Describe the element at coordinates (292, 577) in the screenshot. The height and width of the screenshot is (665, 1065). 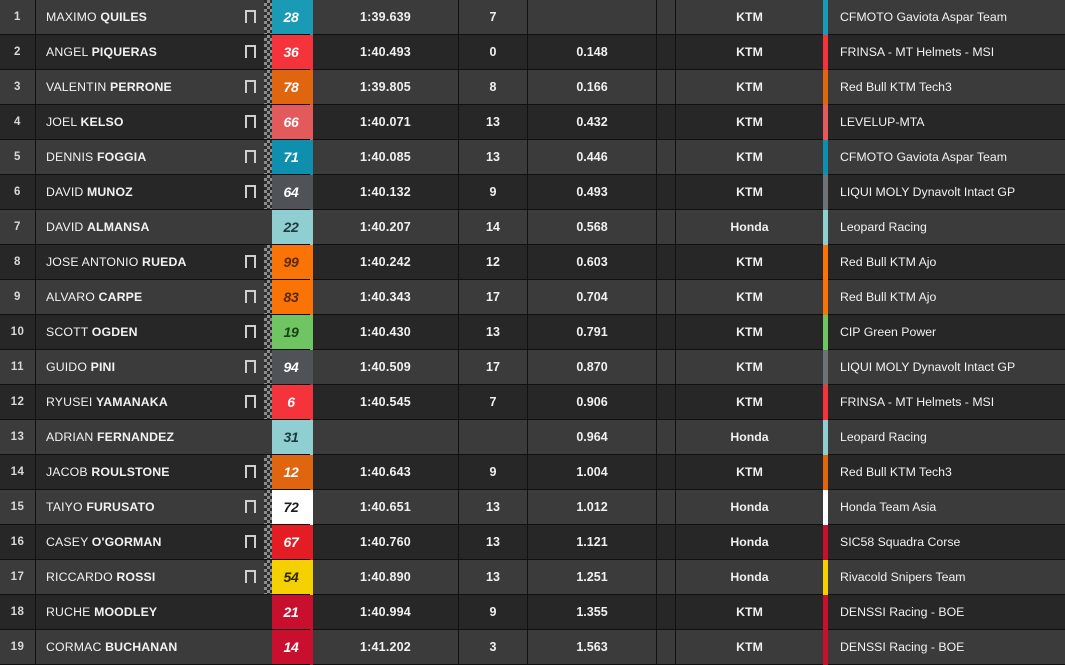
I see `rider-number-cell: 54` at that location.